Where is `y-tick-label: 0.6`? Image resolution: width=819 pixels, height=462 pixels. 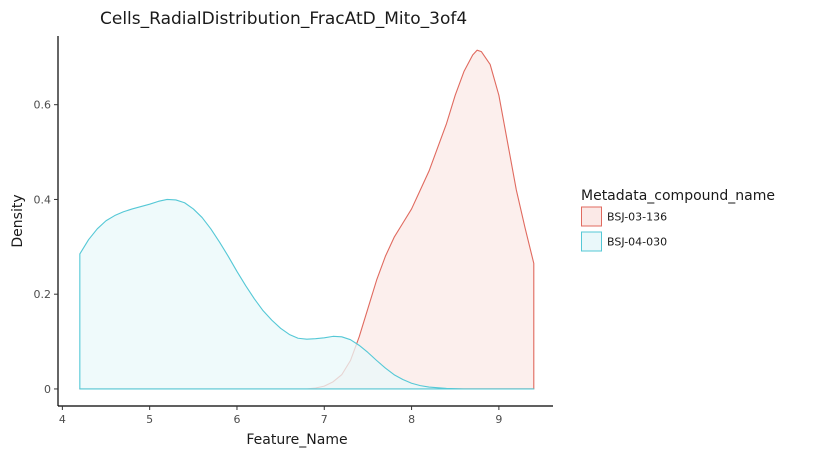
y-tick-label: 0.6 is located at coordinates (43, 105).